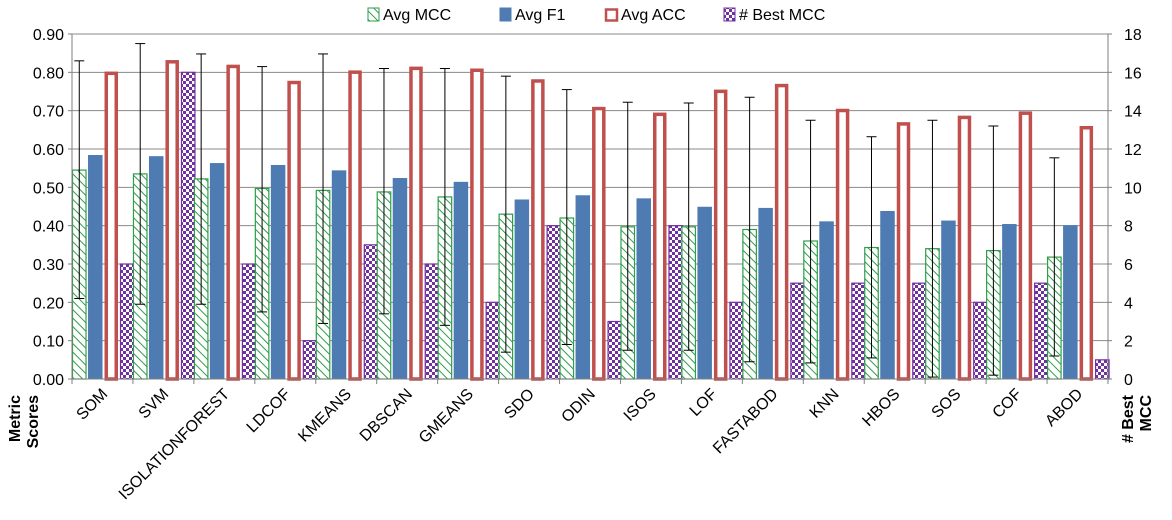  I want to click on y-right-tick-label: 0, so click(1128, 380).